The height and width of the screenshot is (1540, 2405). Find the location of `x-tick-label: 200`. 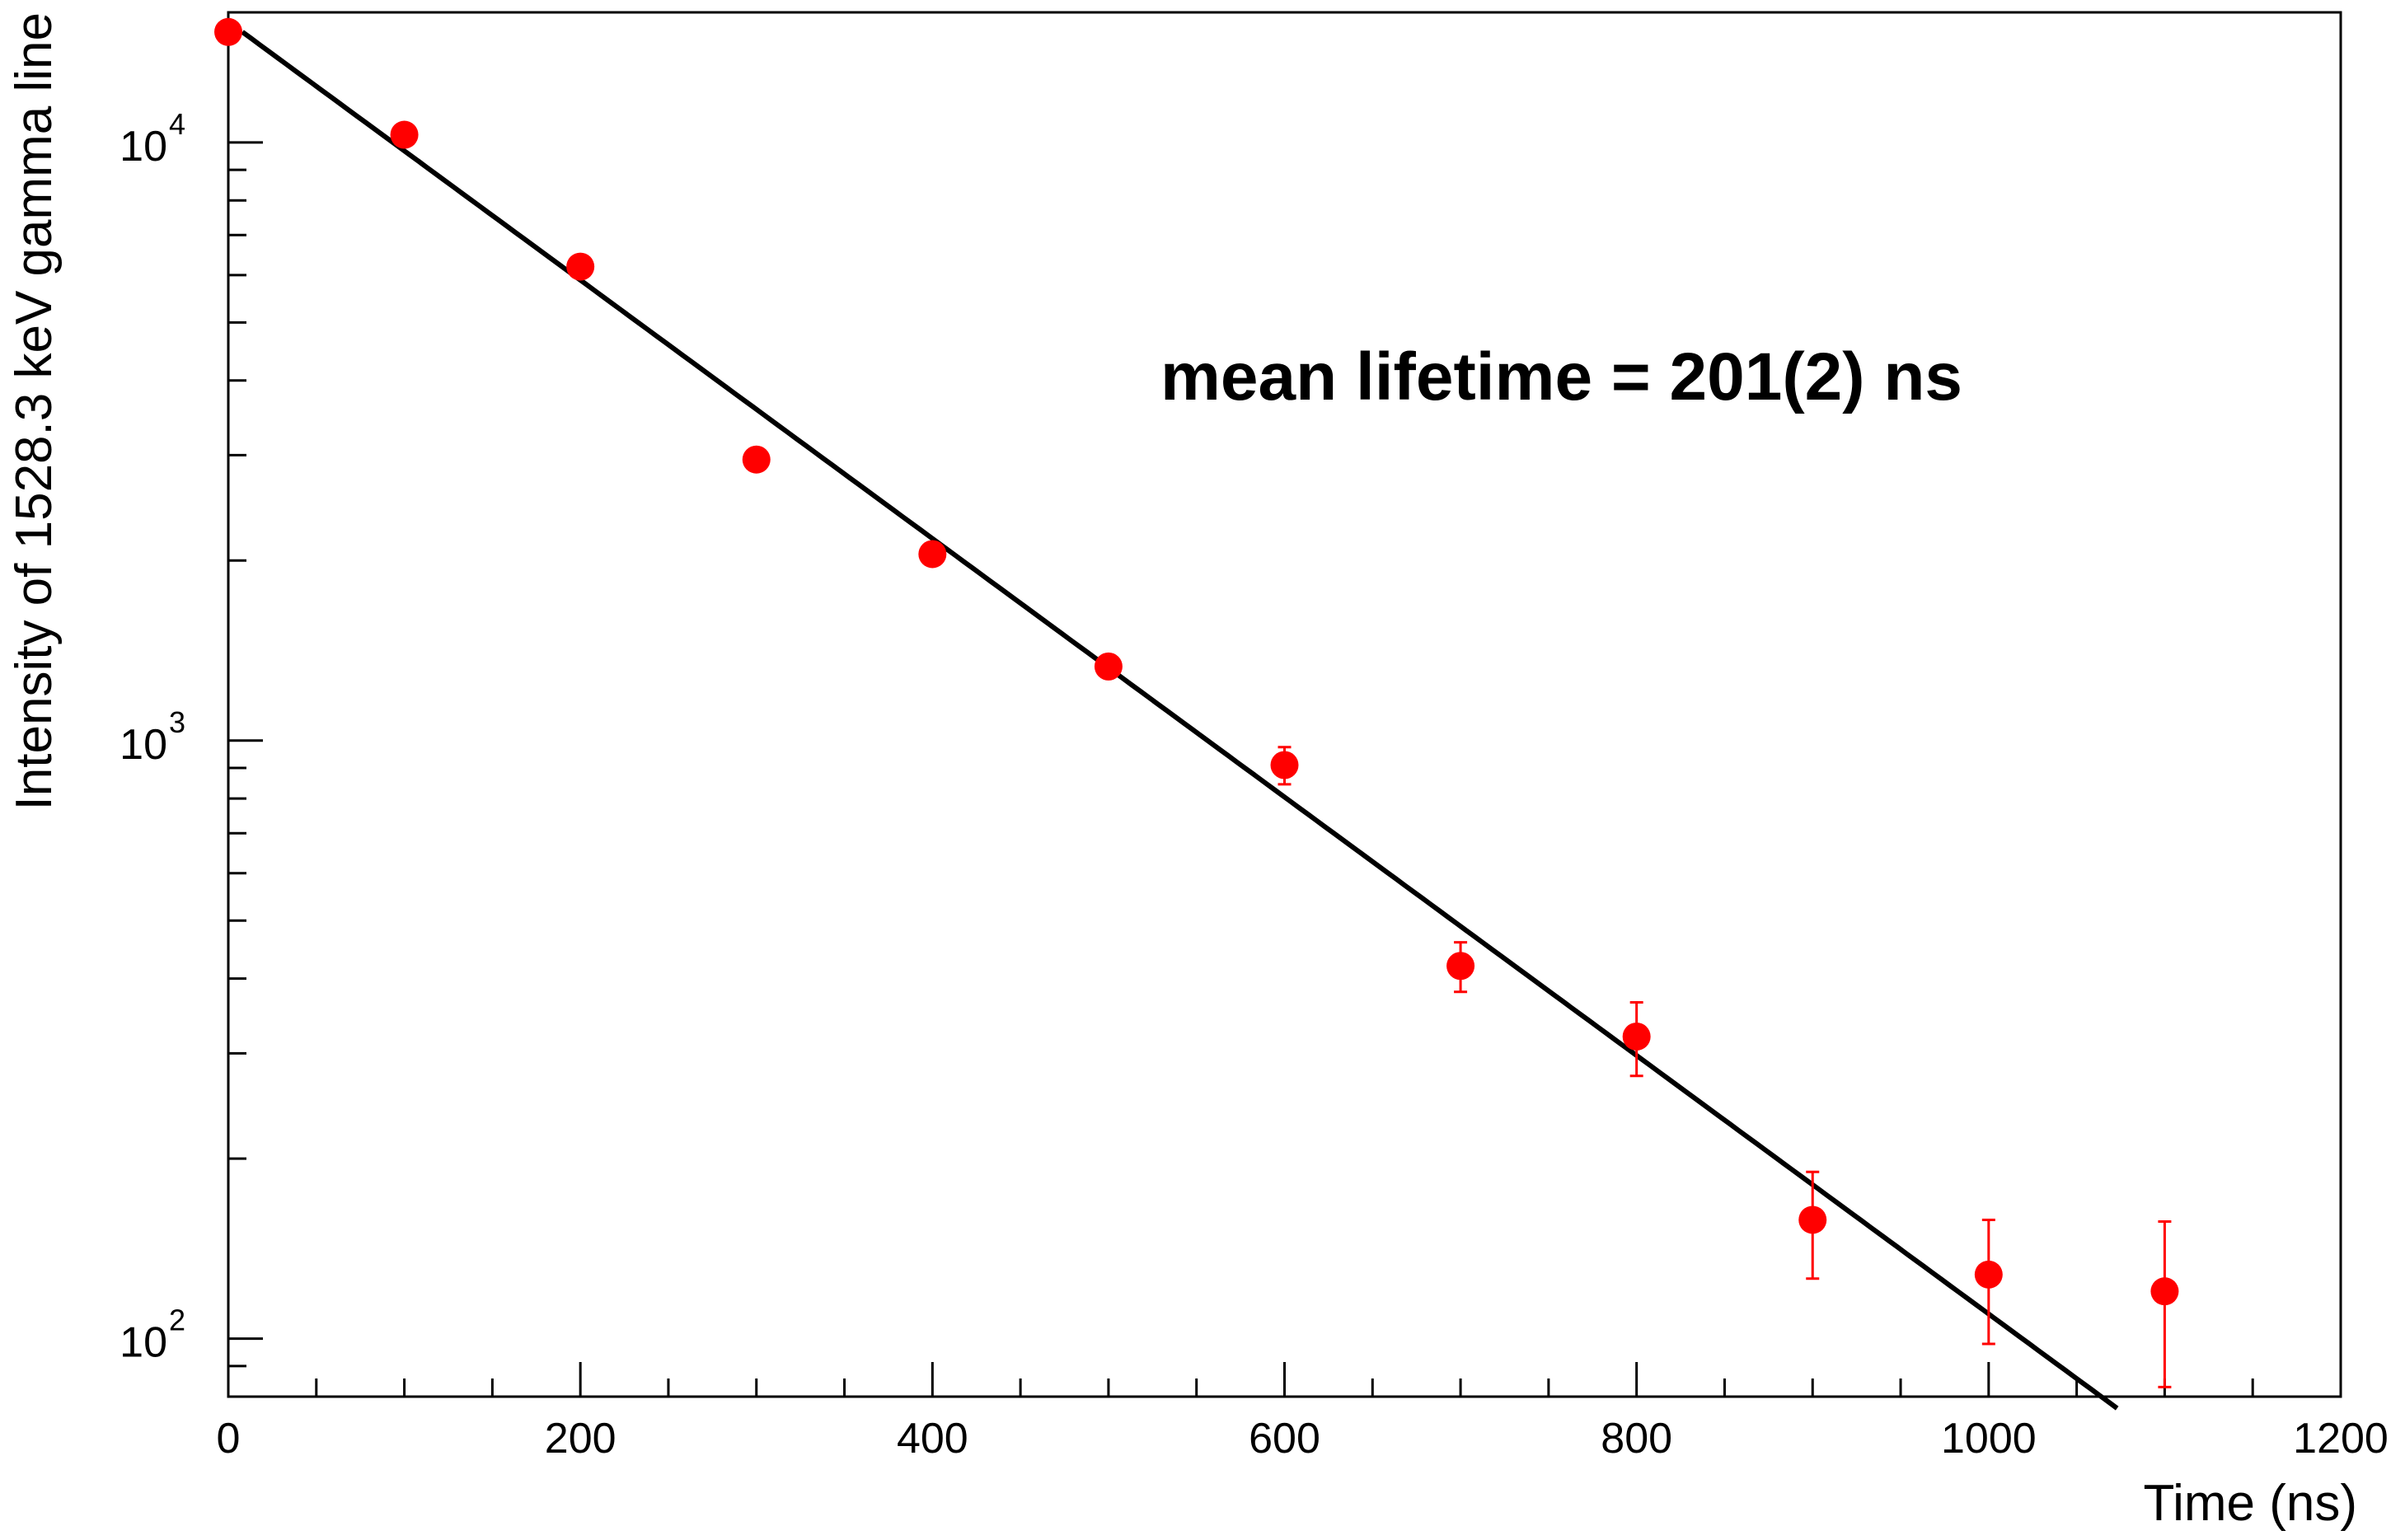

x-tick-label: 200 is located at coordinates (580, 1439).